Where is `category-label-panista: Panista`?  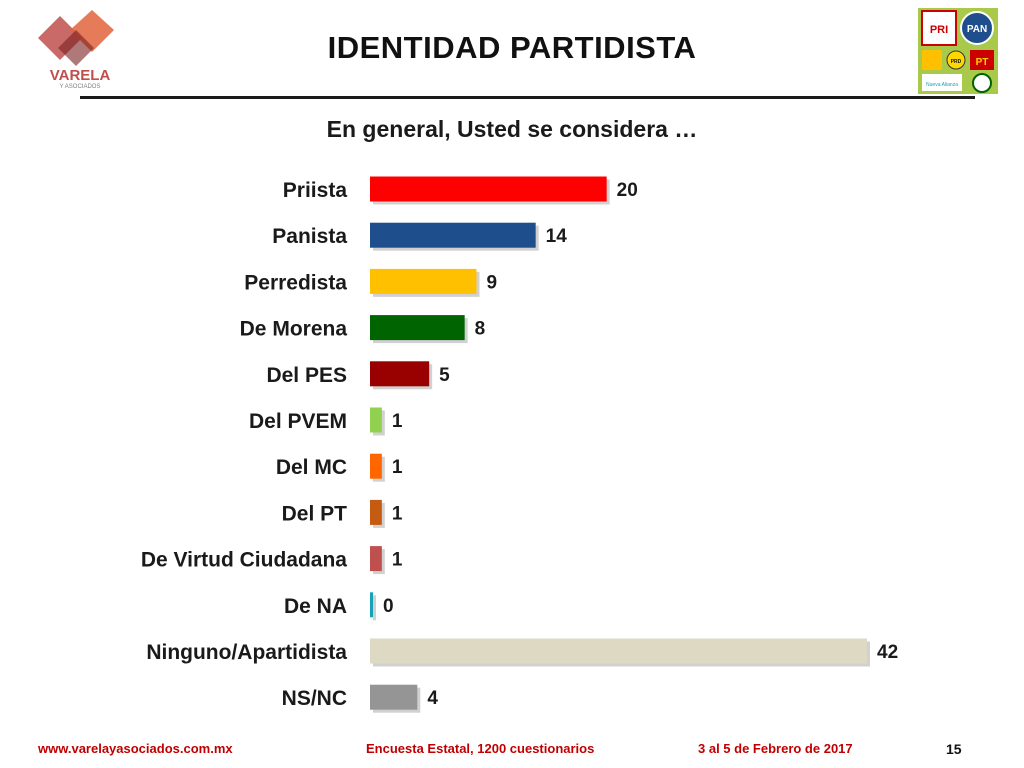
category-label-panista: Panista is located at coordinates (309, 236).